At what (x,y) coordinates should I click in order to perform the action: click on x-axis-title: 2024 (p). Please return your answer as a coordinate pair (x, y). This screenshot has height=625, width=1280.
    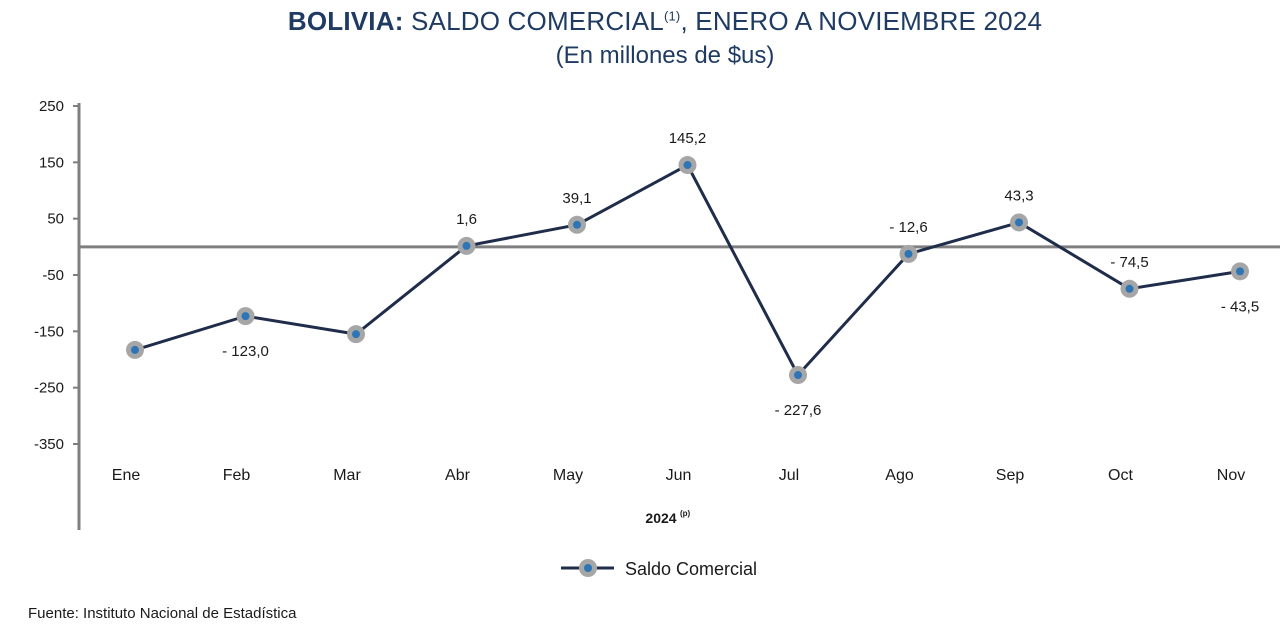
    Looking at the image, I should click on (667, 517).